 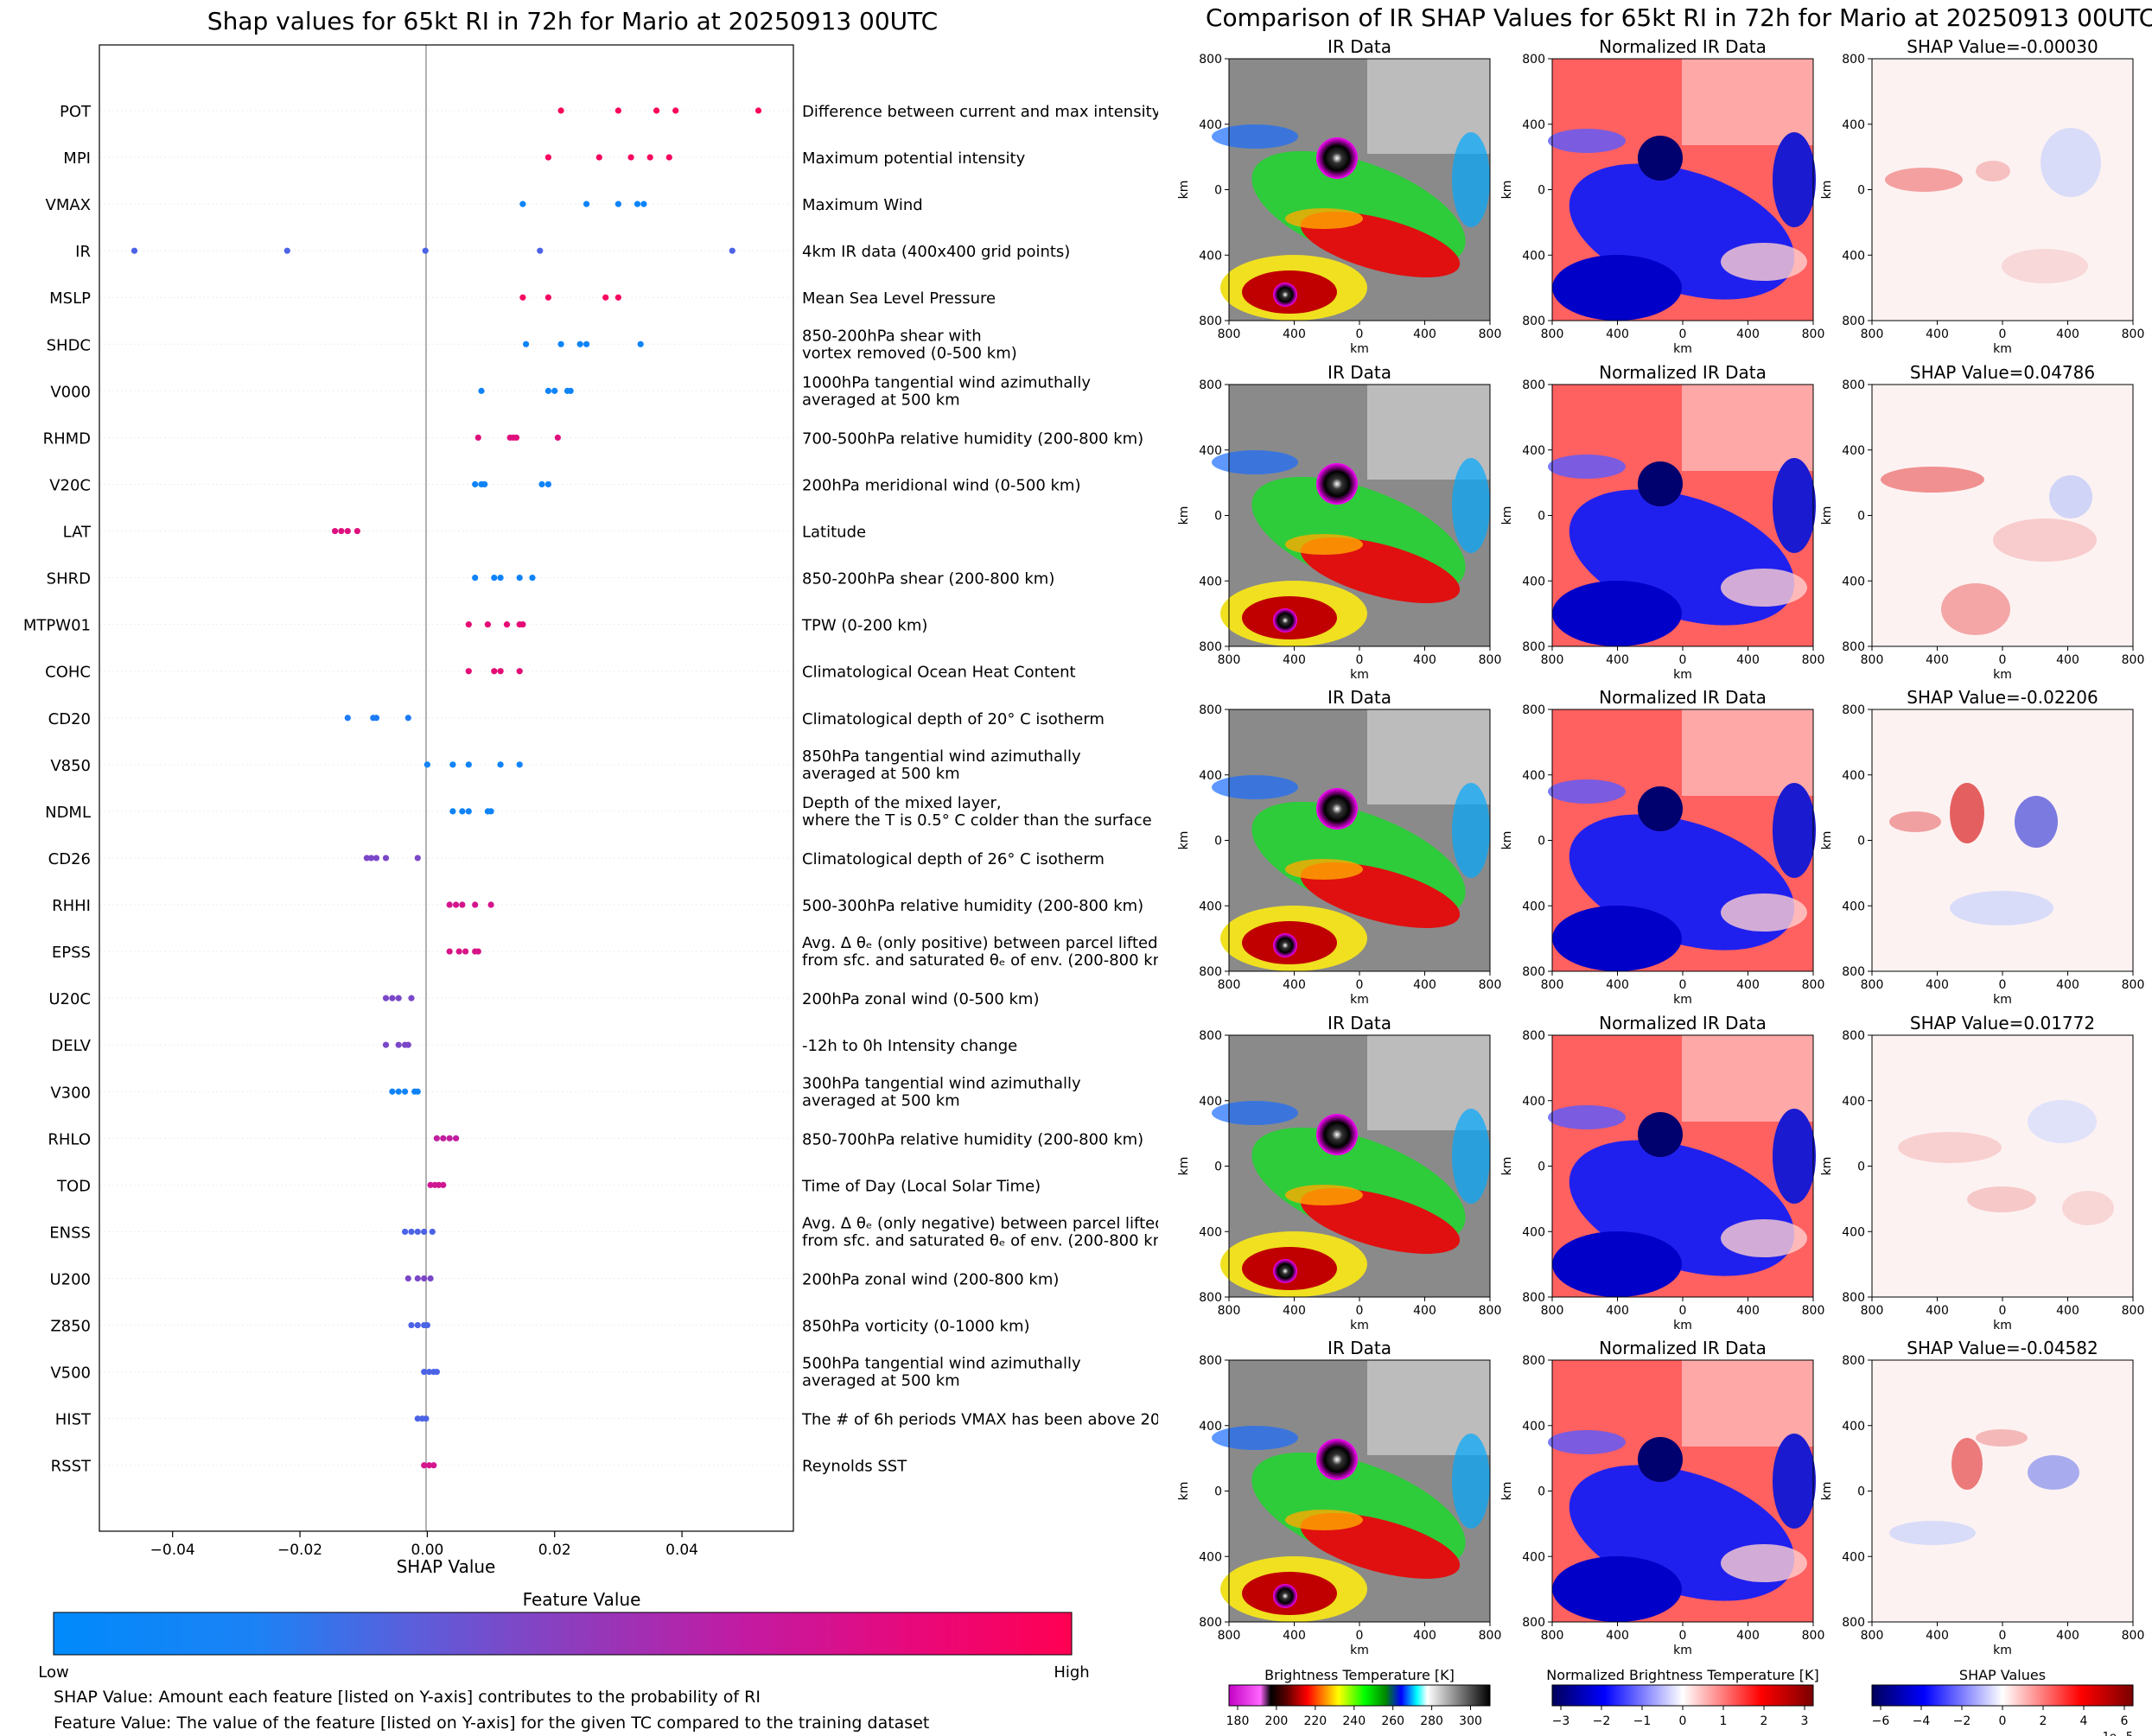 I want to click on feature-label-mpi: MPI, so click(x=77, y=158).